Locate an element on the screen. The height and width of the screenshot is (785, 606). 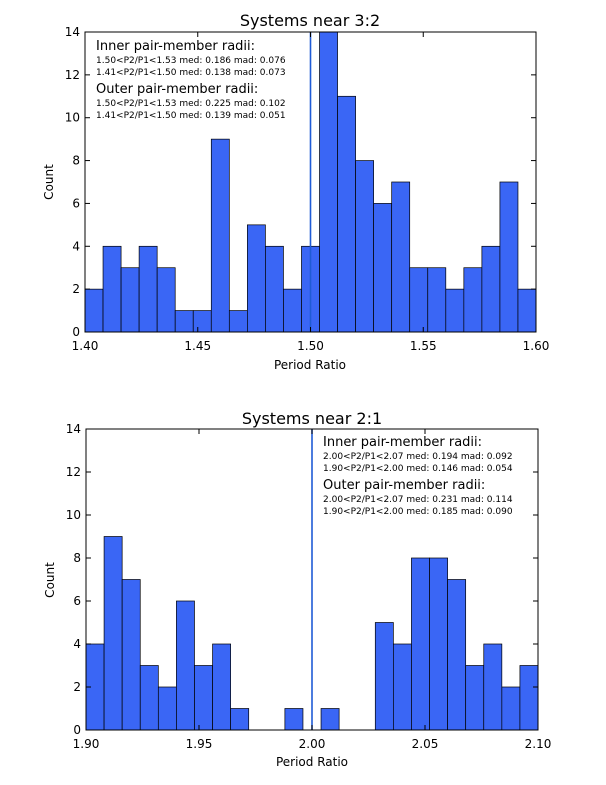
chart-title: Systems near 3:2 is located at coordinates (310, 20).